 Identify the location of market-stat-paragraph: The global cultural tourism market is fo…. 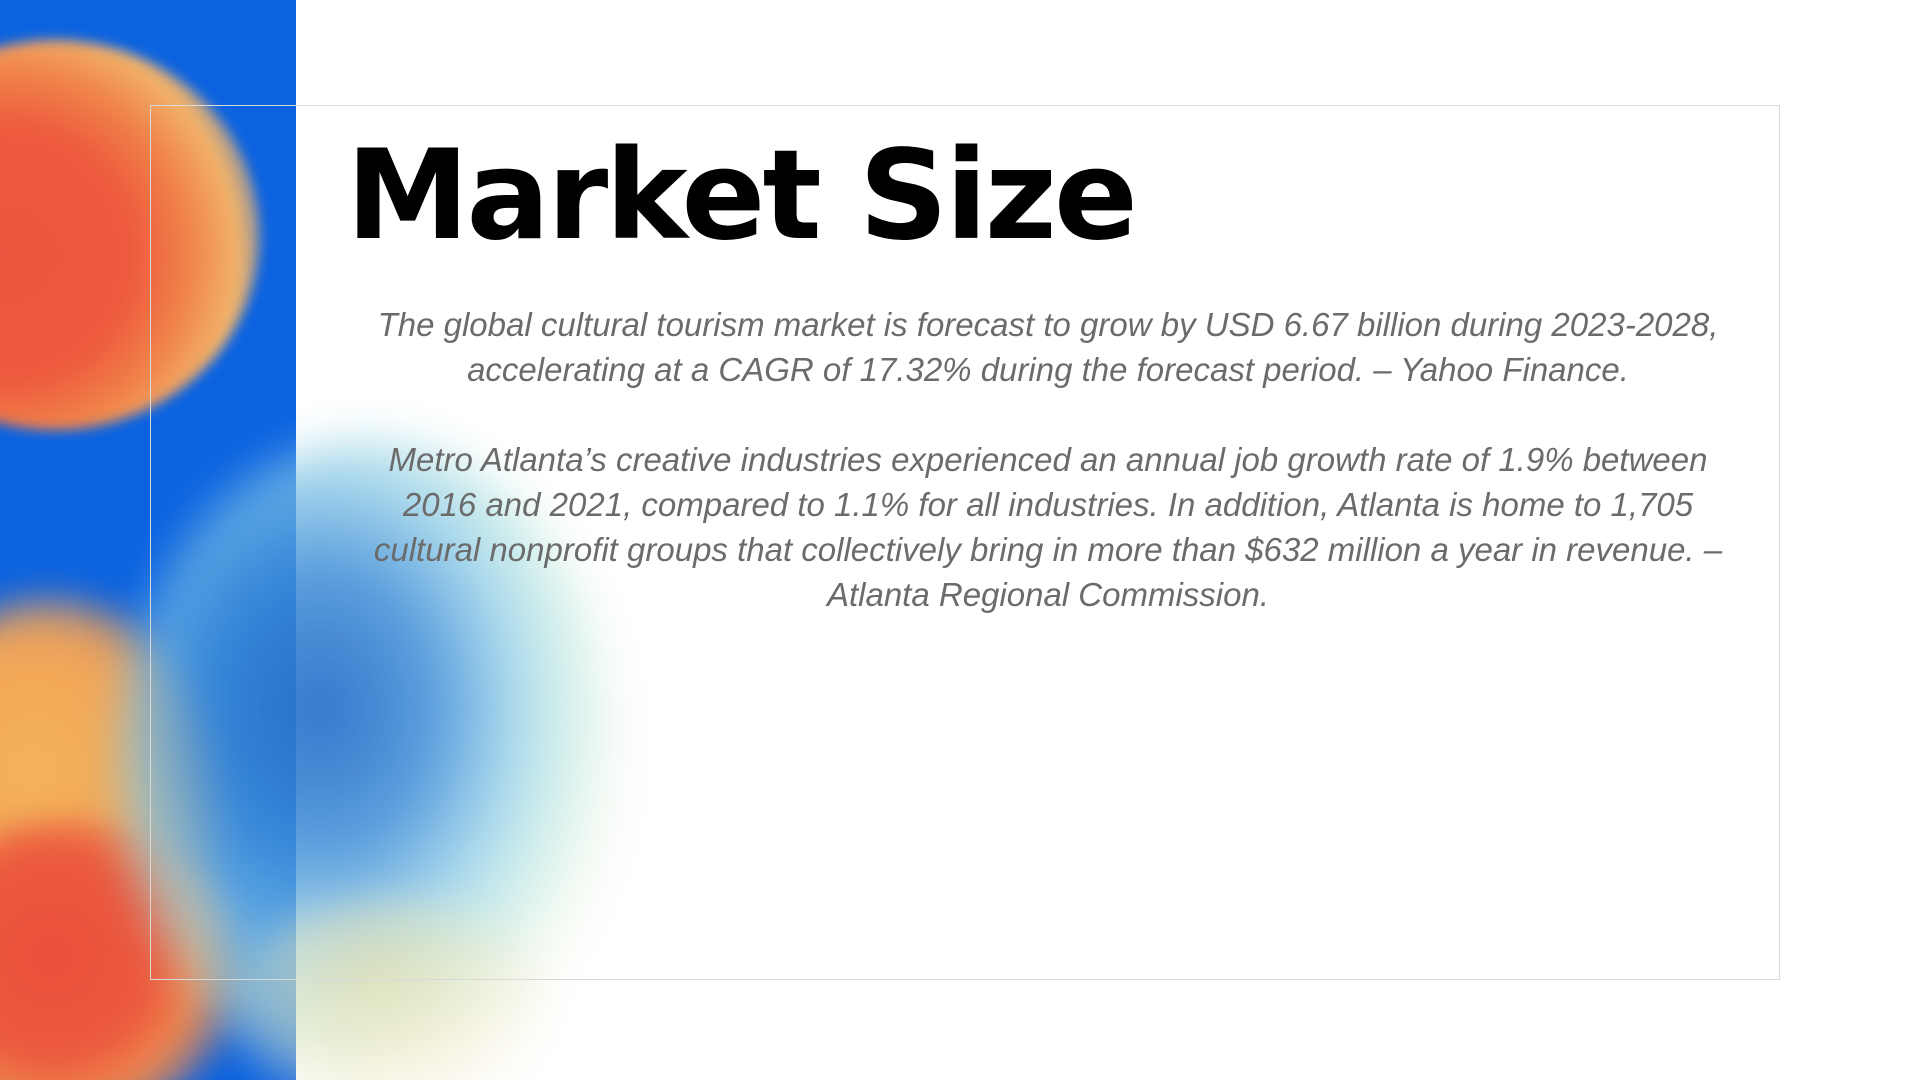
(1048, 347).